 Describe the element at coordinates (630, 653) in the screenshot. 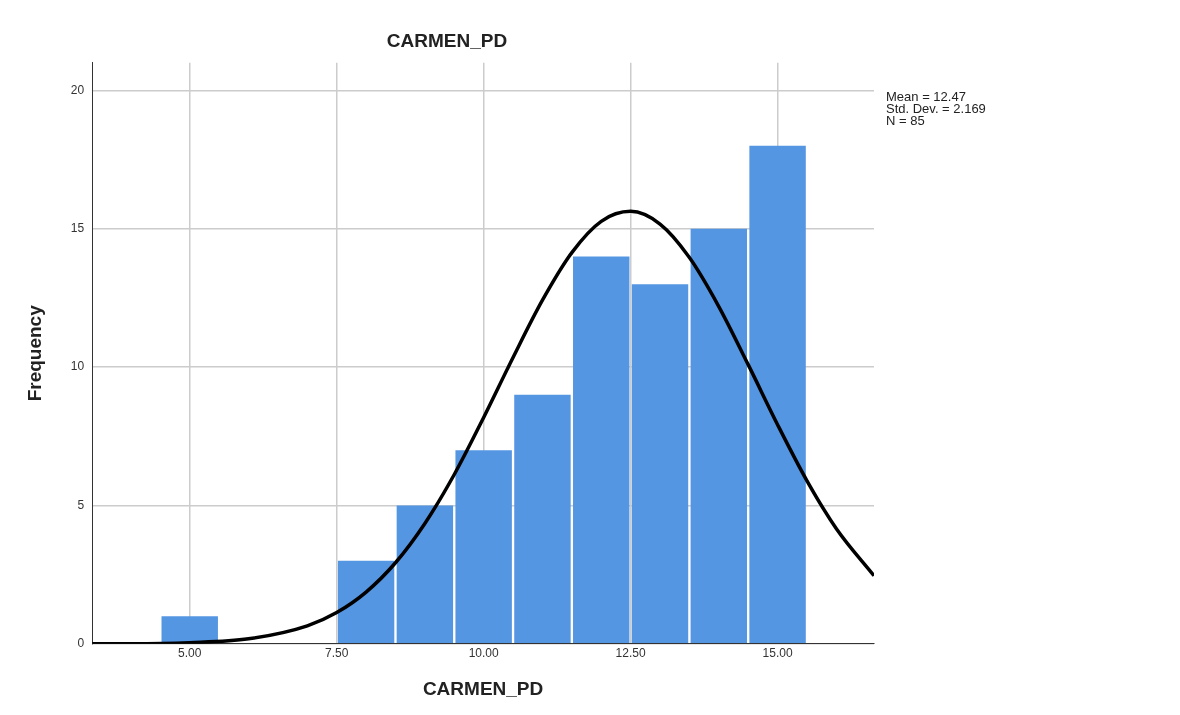

I see `x-tick-label: 12.50` at that location.